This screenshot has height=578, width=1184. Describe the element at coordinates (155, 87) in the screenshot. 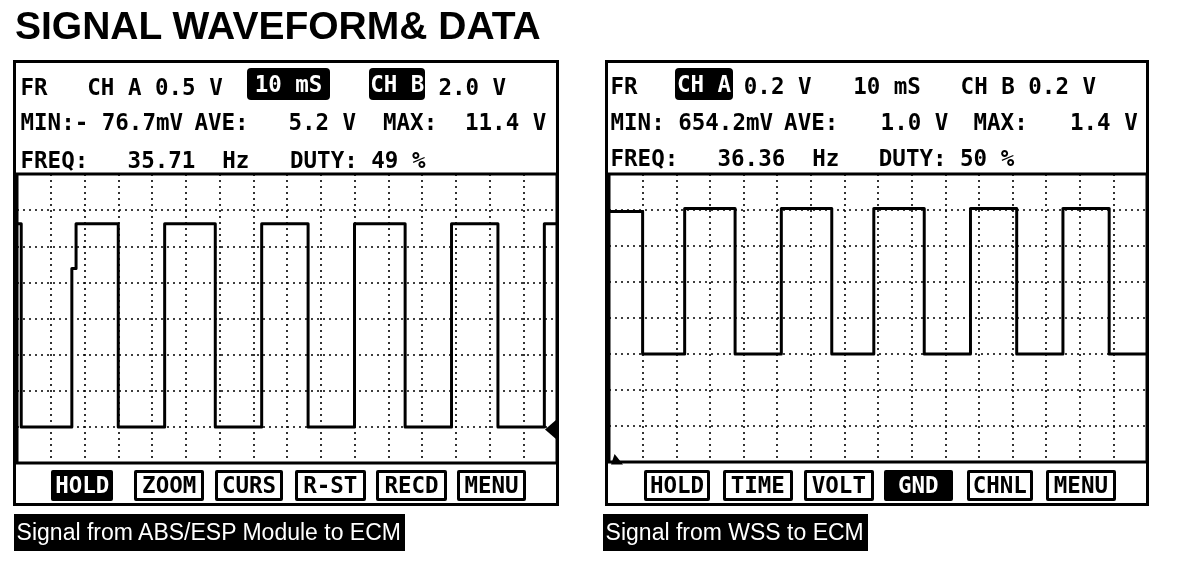

I see `text: CH A 0.5 V` at that location.